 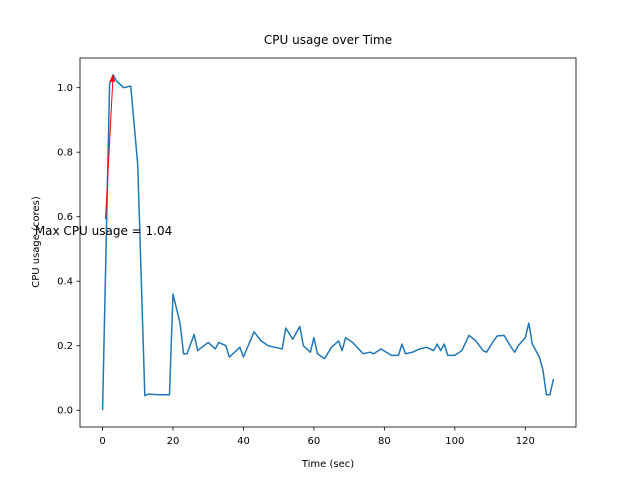 What do you see at coordinates (112, 78) in the screenshot?
I see `annotation-arrowhead` at bounding box center [112, 78].